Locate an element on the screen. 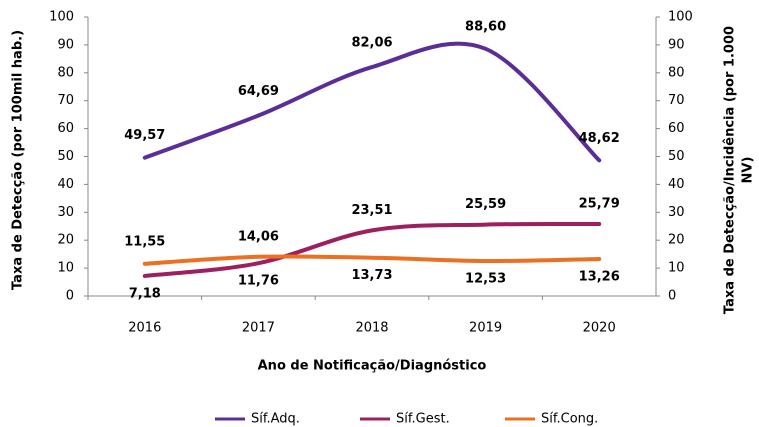  data-label: 12,53 is located at coordinates (485, 279).